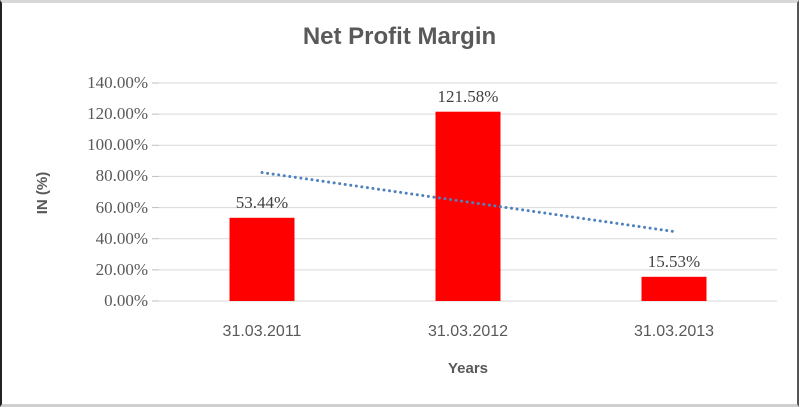 Image resolution: width=799 pixels, height=407 pixels. What do you see at coordinates (262, 202) in the screenshot?
I see `bar-data-label: 53.44%` at bounding box center [262, 202].